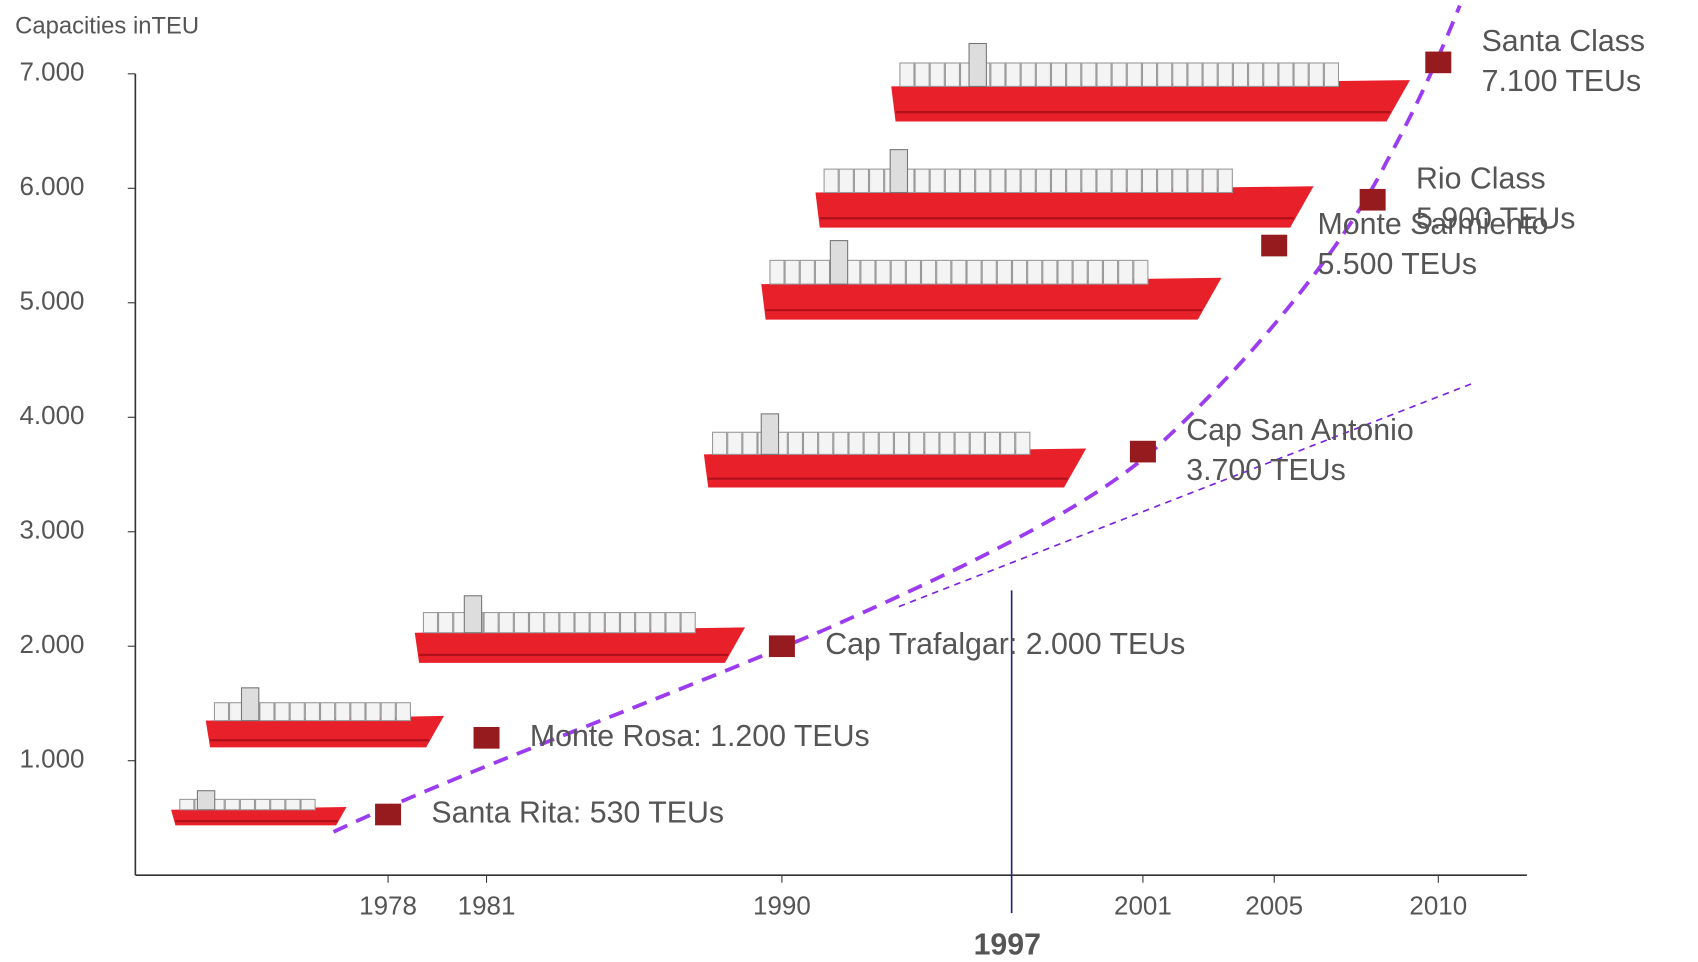 This screenshot has height=962, width=1698. What do you see at coordinates (107, 26) in the screenshot?
I see `y-axis-title: Capacities inTEU` at bounding box center [107, 26].